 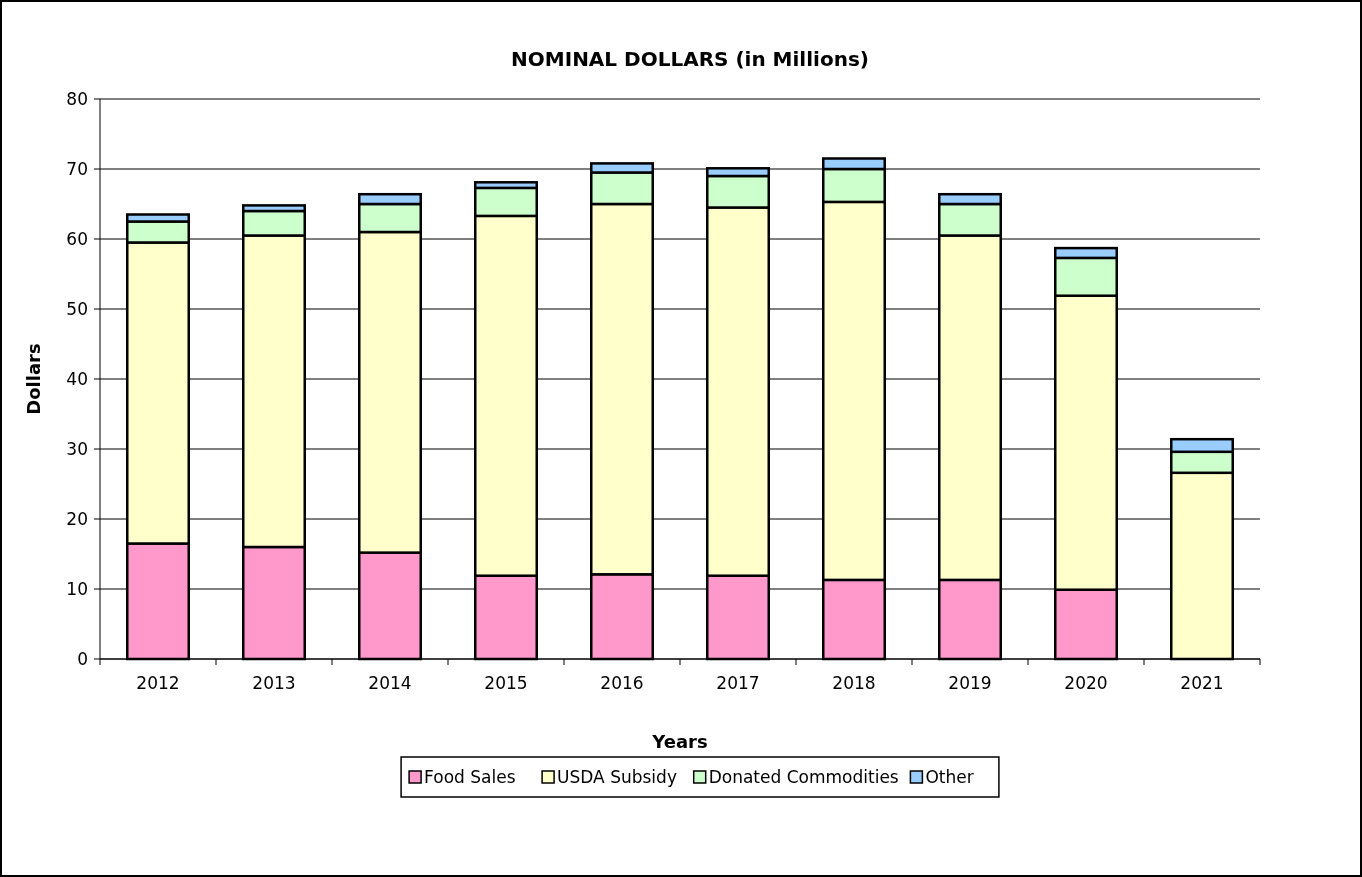 What do you see at coordinates (77, 98) in the screenshot?
I see `y-tick-label: 80` at bounding box center [77, 98].